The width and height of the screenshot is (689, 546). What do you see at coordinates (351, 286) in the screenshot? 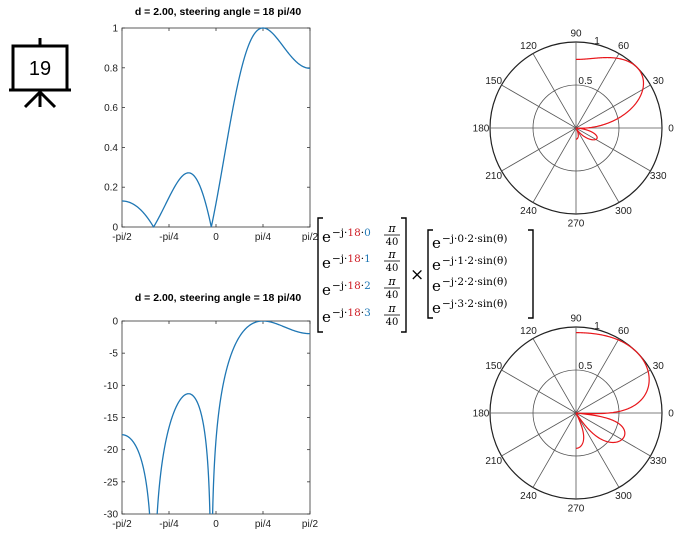
I see `exponent-term: −j·18·2` at bounding box center [351, 286].